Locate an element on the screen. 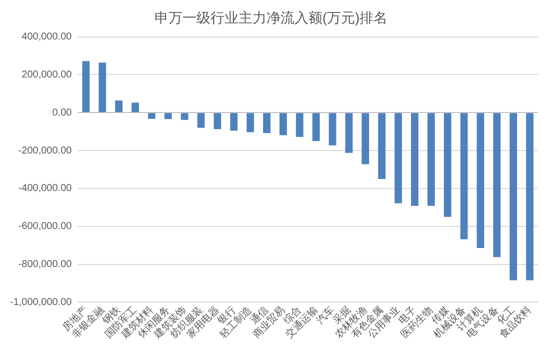 The height and width of the screenshot is (347, 550). y-tick-label: -200,000.00 is located at coordinates (45, 150).